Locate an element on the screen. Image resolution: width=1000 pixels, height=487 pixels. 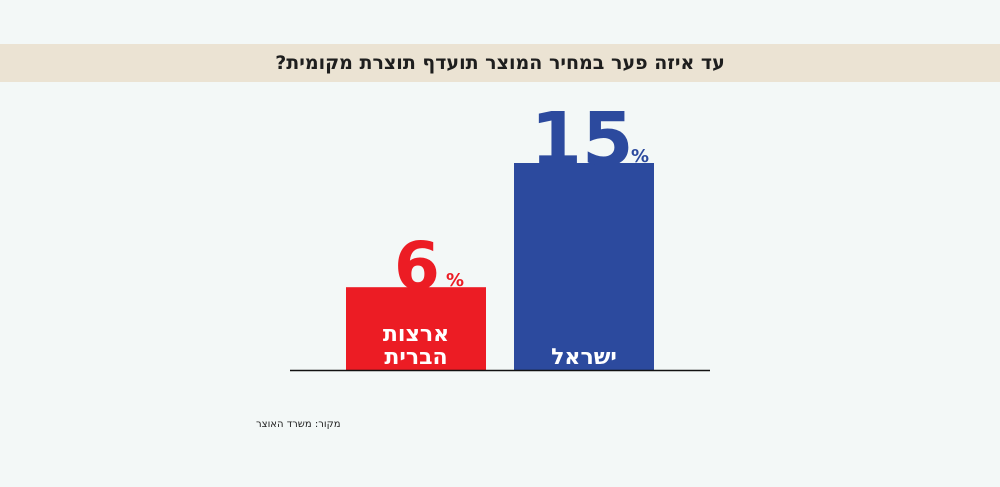
category-label-1-0: ישראל is located at coordinates (584, 357).